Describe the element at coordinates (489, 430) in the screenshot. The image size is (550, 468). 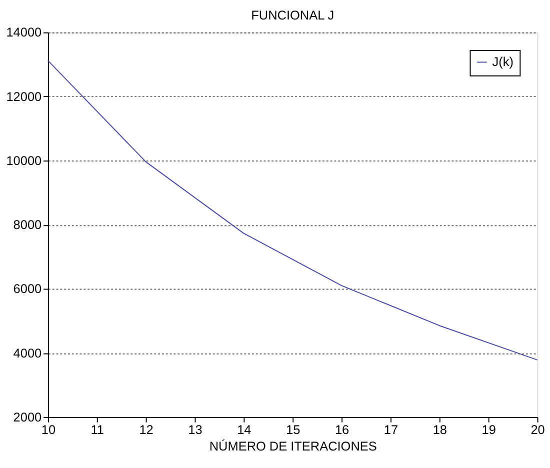
I see `x-tick-label: 19` at that location.